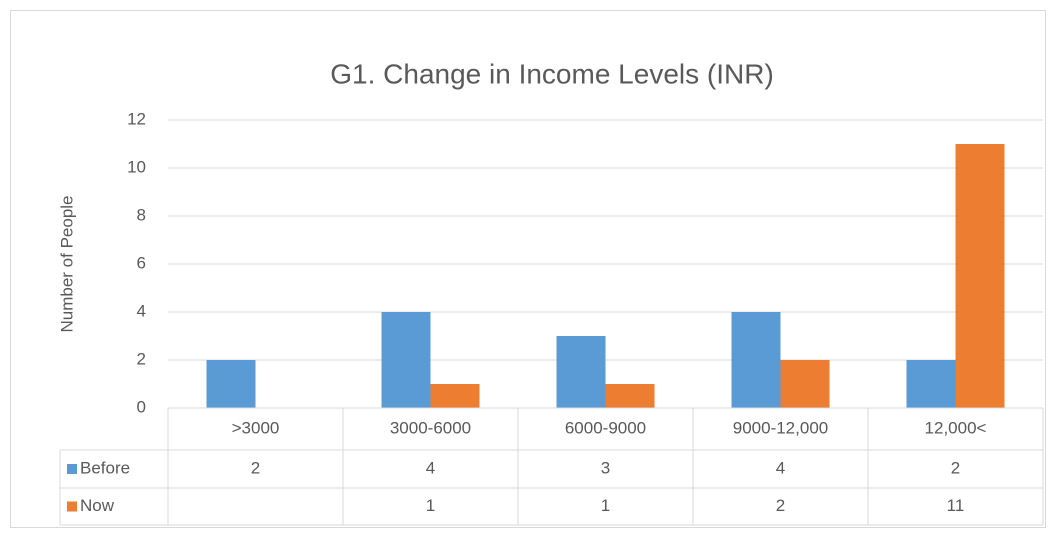  What do you see at coordinates (141, 358) in the screenshot?
I see `y-tick-label: 2` at bounding box center [141, 358].